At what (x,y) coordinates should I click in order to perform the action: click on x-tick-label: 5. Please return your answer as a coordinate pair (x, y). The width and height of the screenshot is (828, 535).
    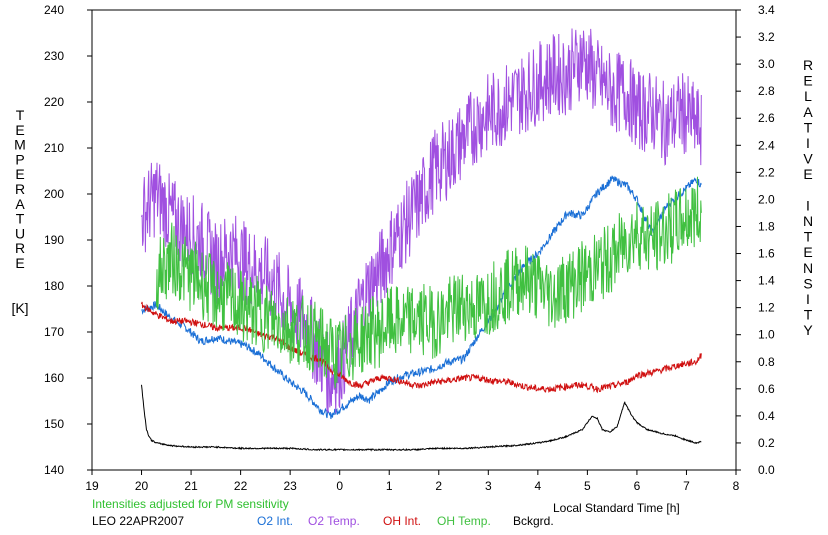
    Looking at the image, I should click on (587, 486).